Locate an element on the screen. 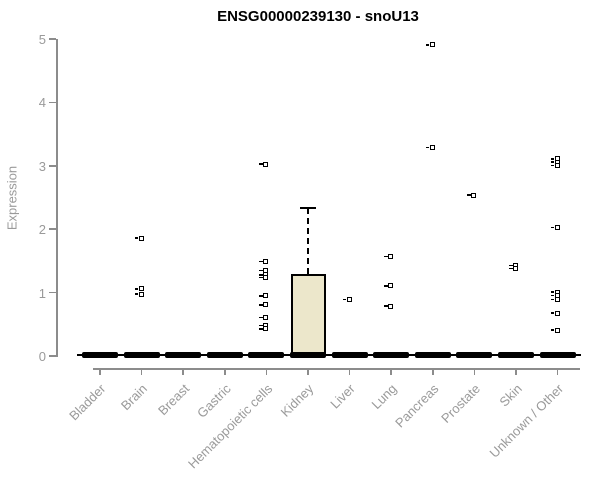 The image size is (600, 500). x-tick-label: Prostate is located at coordinates (461, 403).